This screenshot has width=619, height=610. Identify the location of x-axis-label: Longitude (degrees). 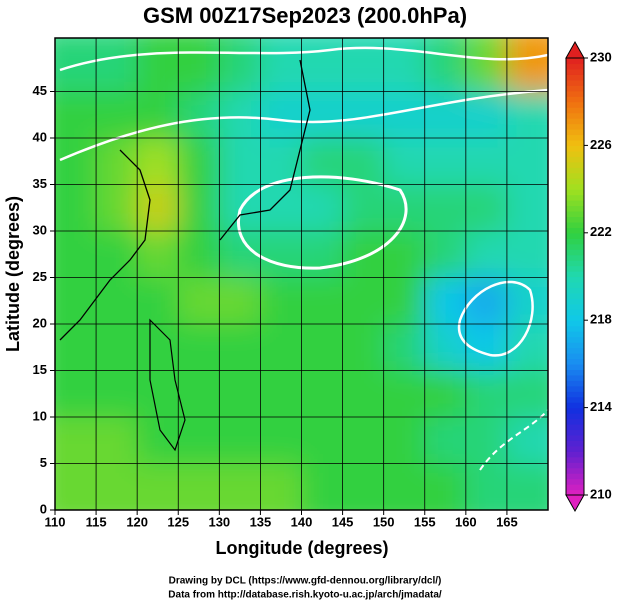
(301, 548).